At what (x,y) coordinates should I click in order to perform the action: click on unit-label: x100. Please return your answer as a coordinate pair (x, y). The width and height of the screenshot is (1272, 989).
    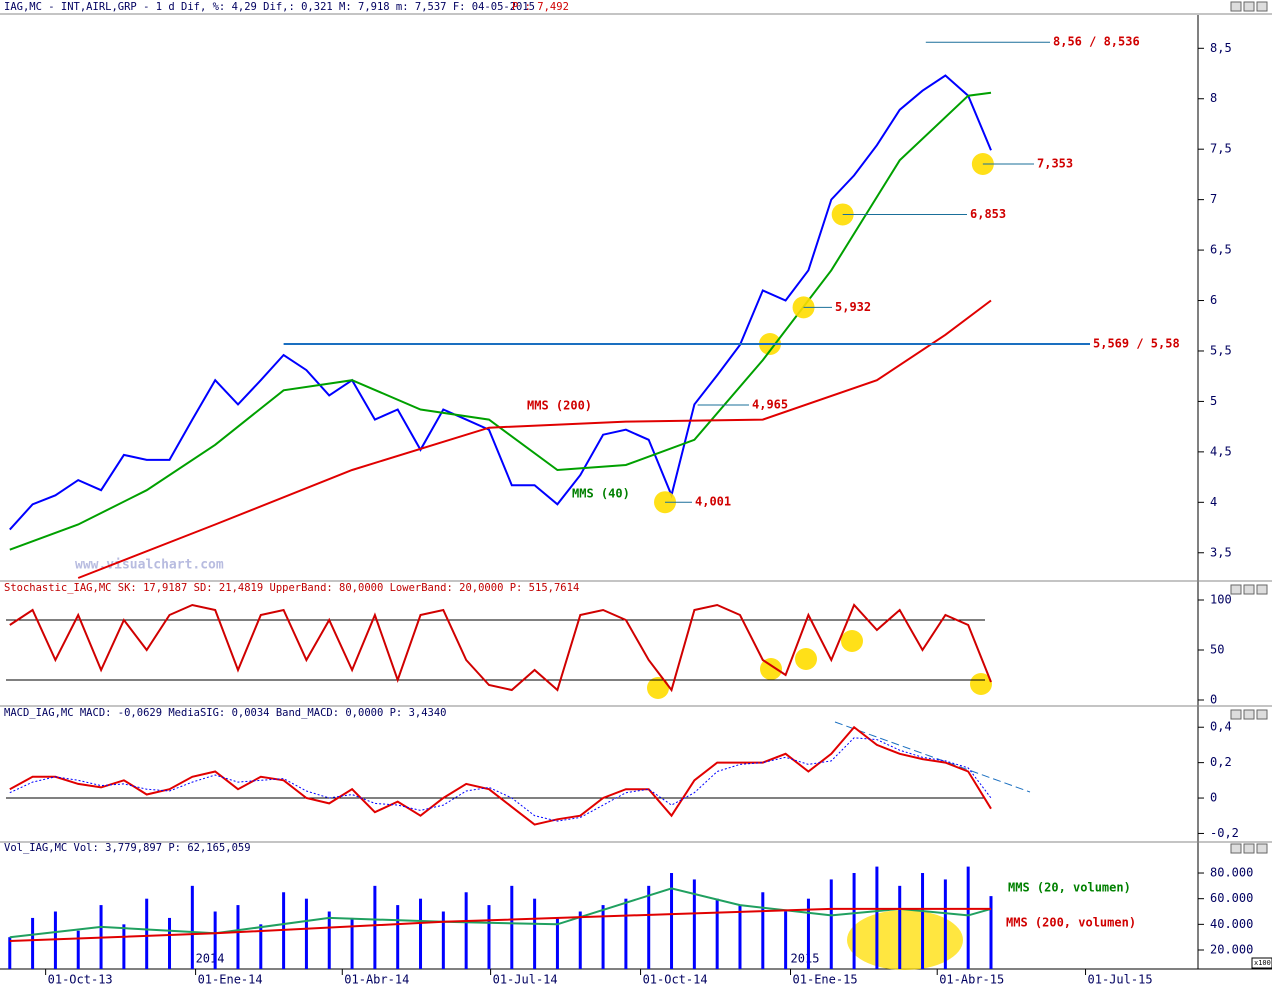
    Looking at the image, I should click on (1262, 963).